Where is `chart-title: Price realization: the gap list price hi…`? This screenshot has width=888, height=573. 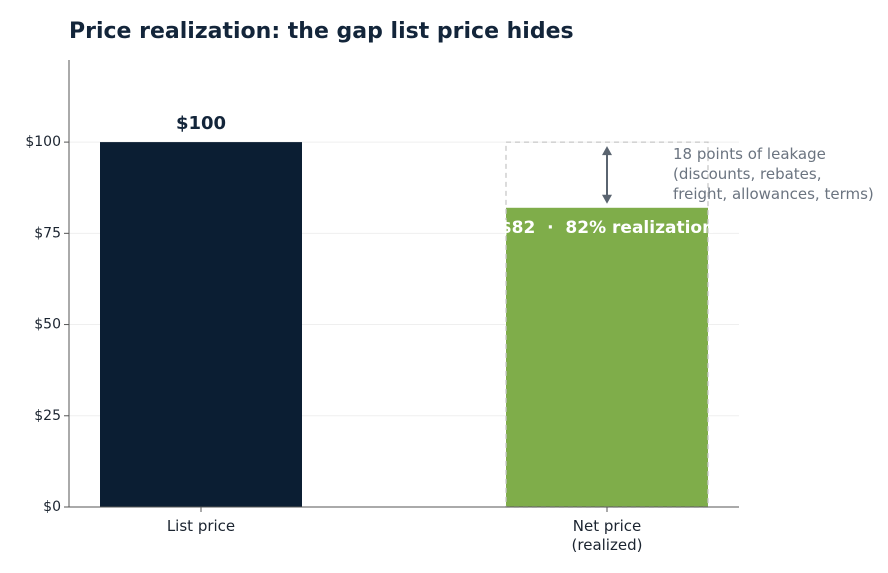
chart-title: Price realization: the gap list price hi… is located at coordinates (321, 31).